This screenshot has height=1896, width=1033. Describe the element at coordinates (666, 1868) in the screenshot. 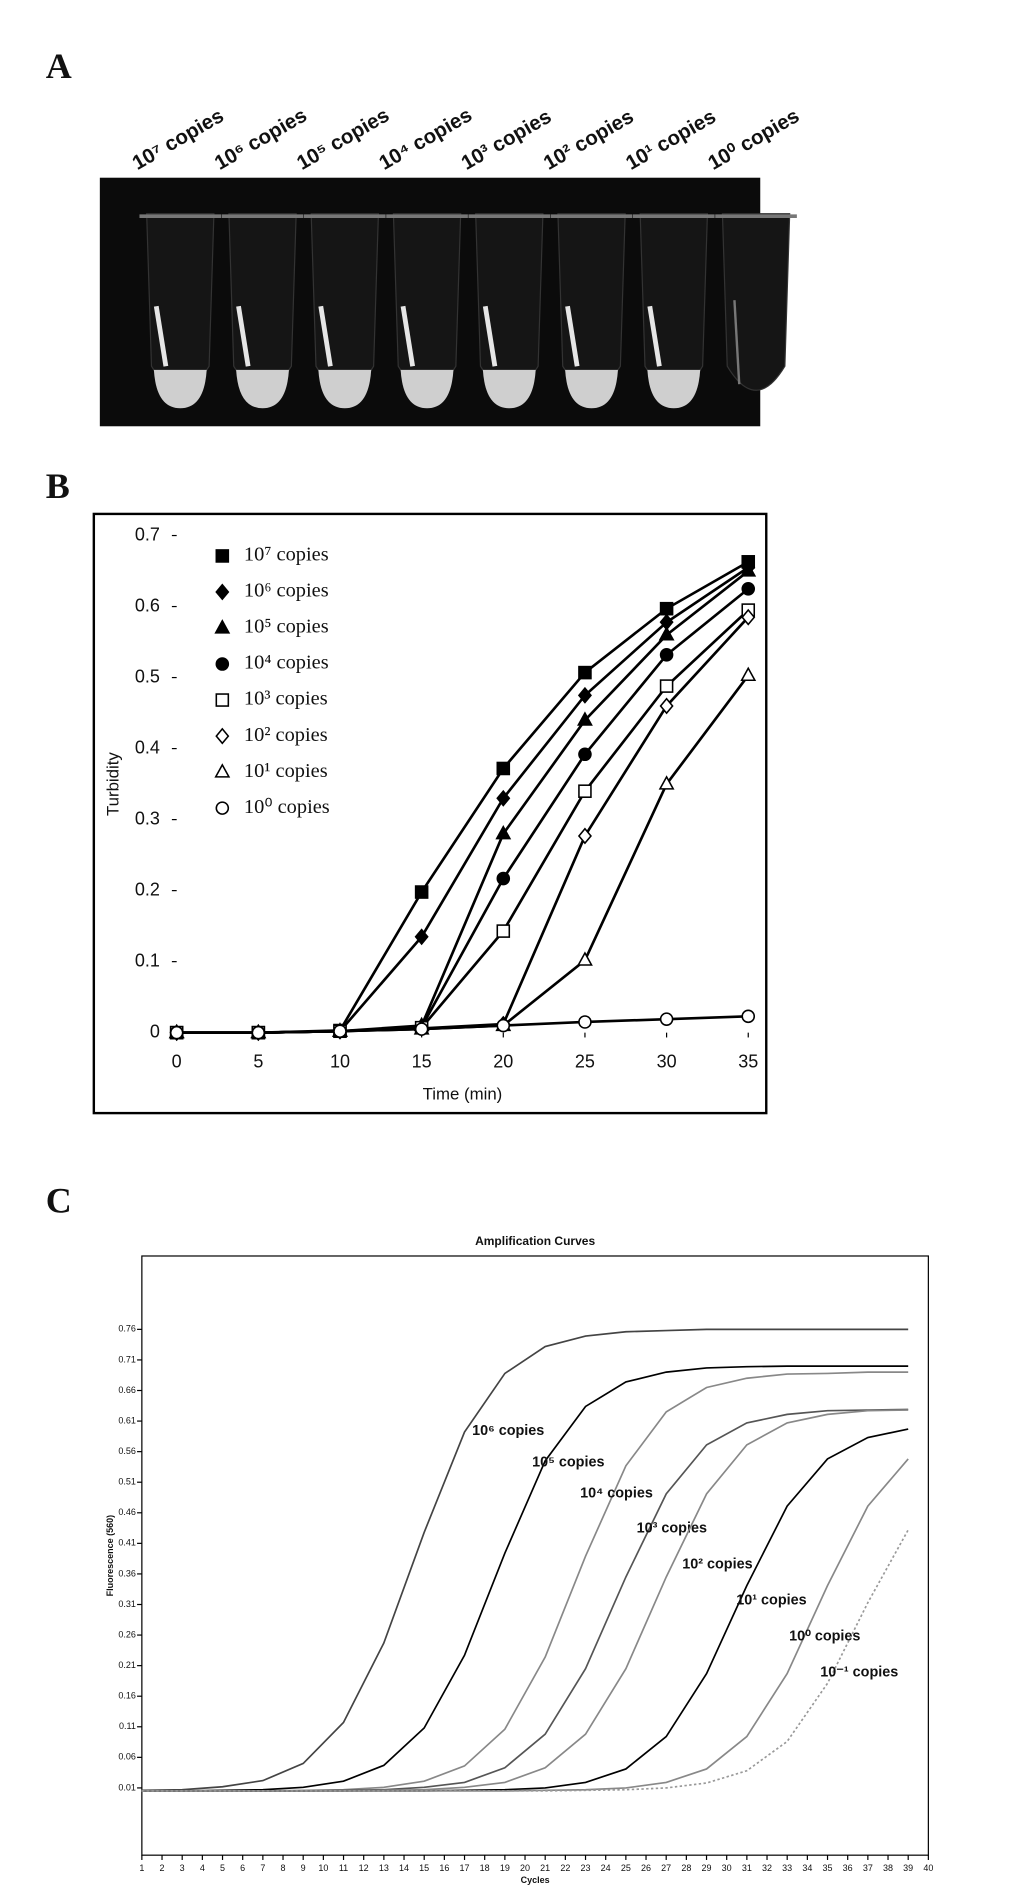

I see `x-tick-label: 27` at that location.